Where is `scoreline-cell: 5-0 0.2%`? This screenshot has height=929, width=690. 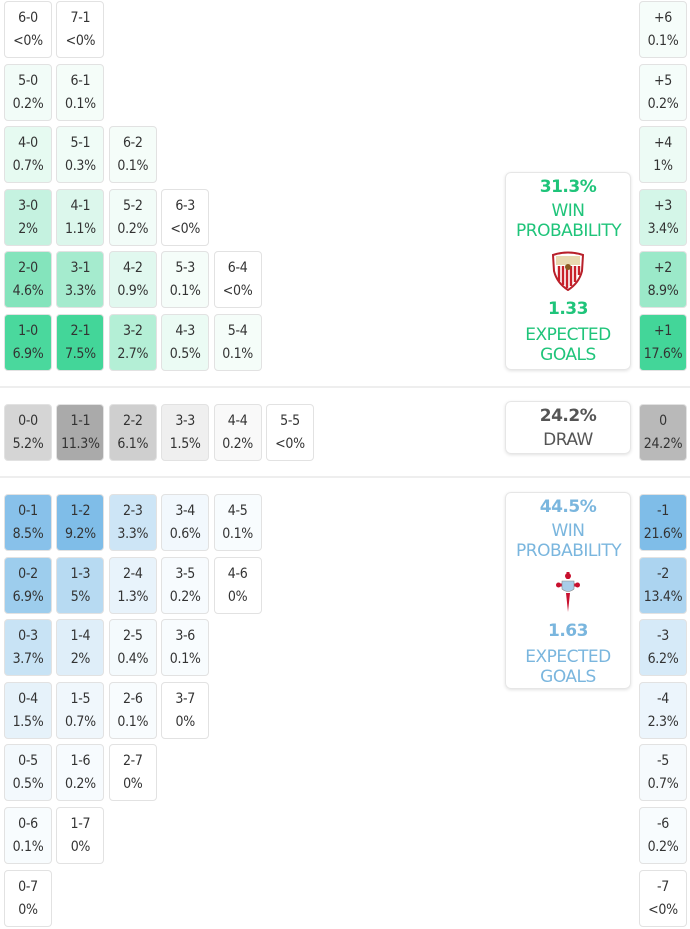
scoreline-cell: 5-0 0.2% is located at coordinates (28, 92).